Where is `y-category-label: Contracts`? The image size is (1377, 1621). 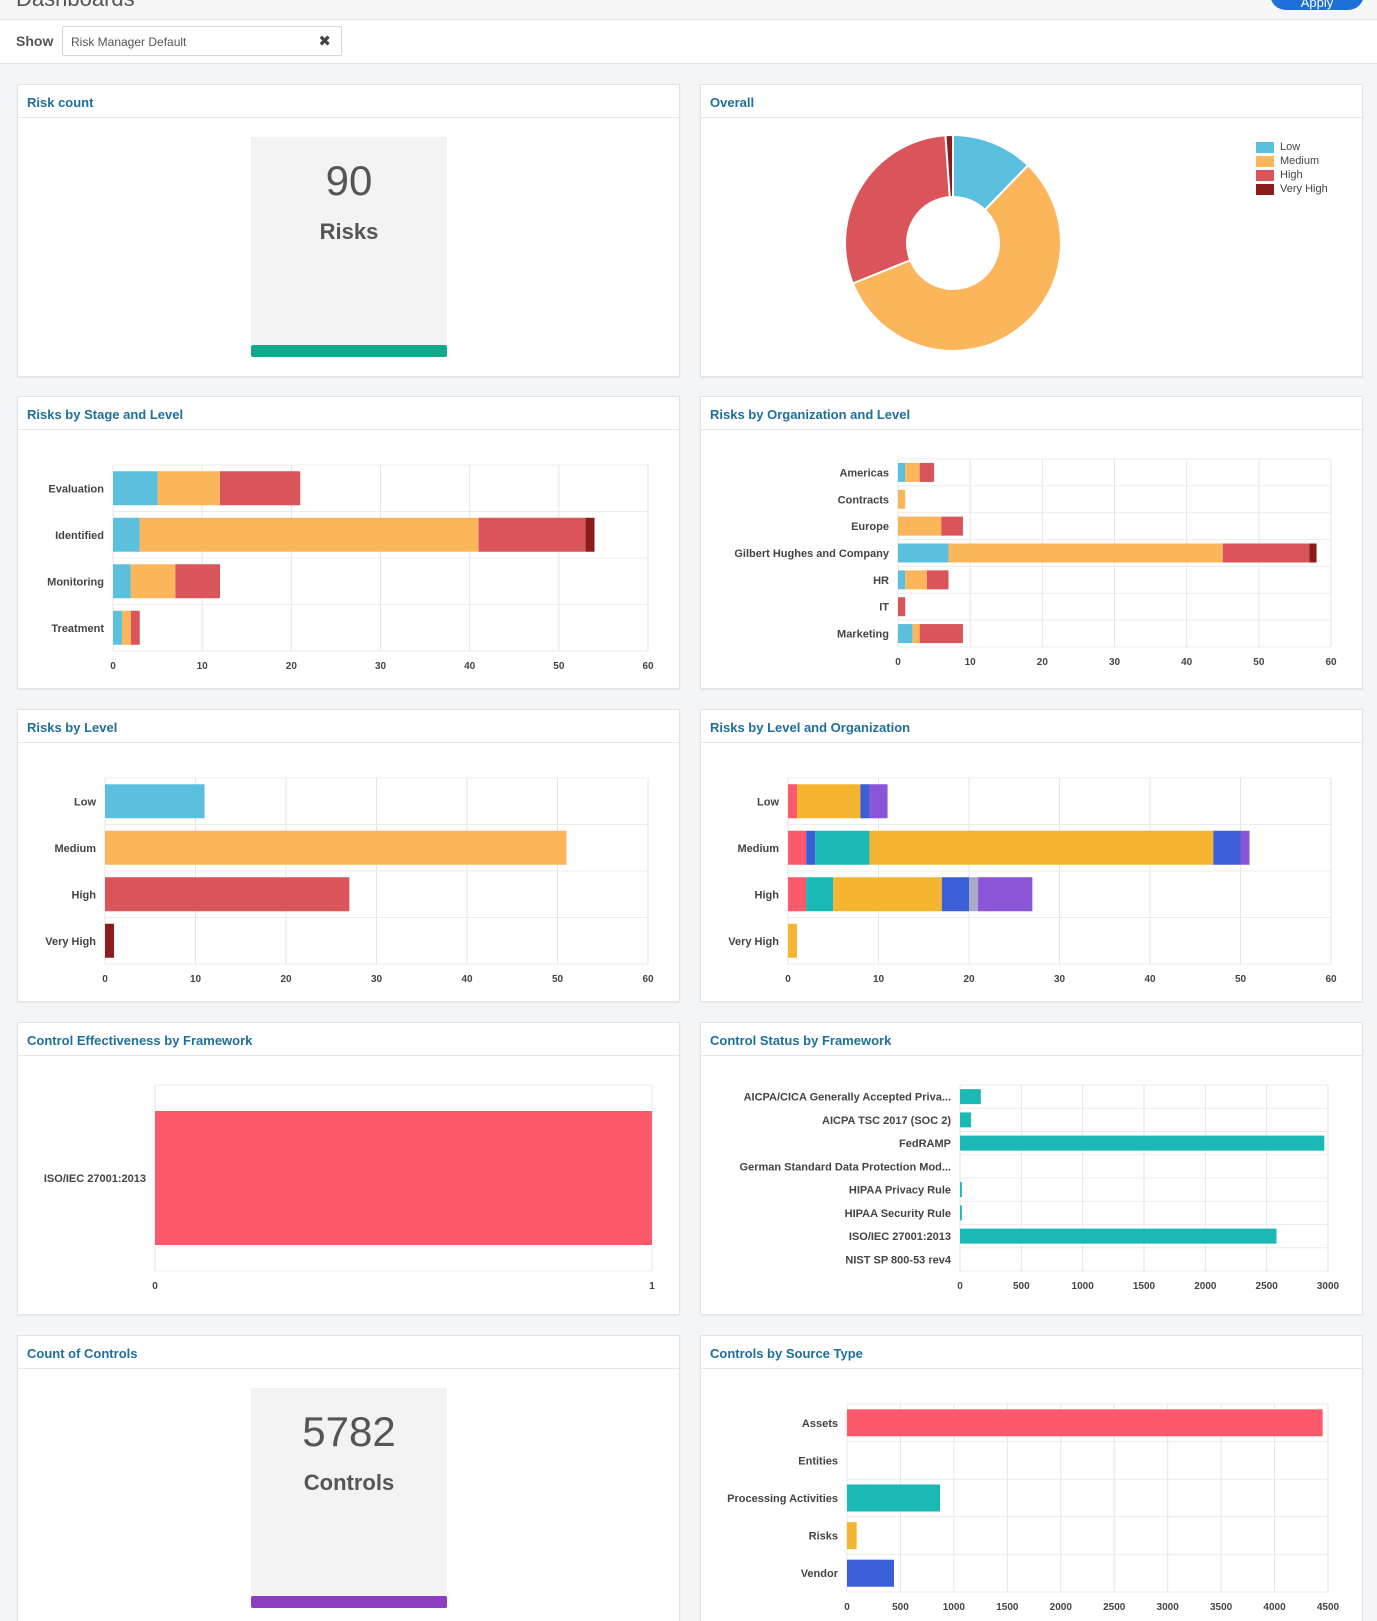
y-category-label: Contracts is located at coordinates (863, 500).